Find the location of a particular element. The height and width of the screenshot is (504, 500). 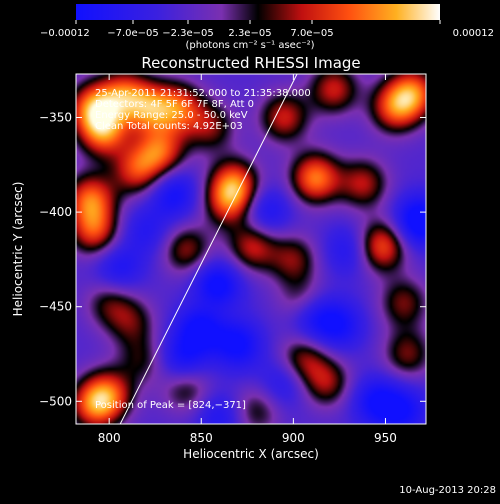

y-tick-label: −400 is located at coordinates (55, 212).